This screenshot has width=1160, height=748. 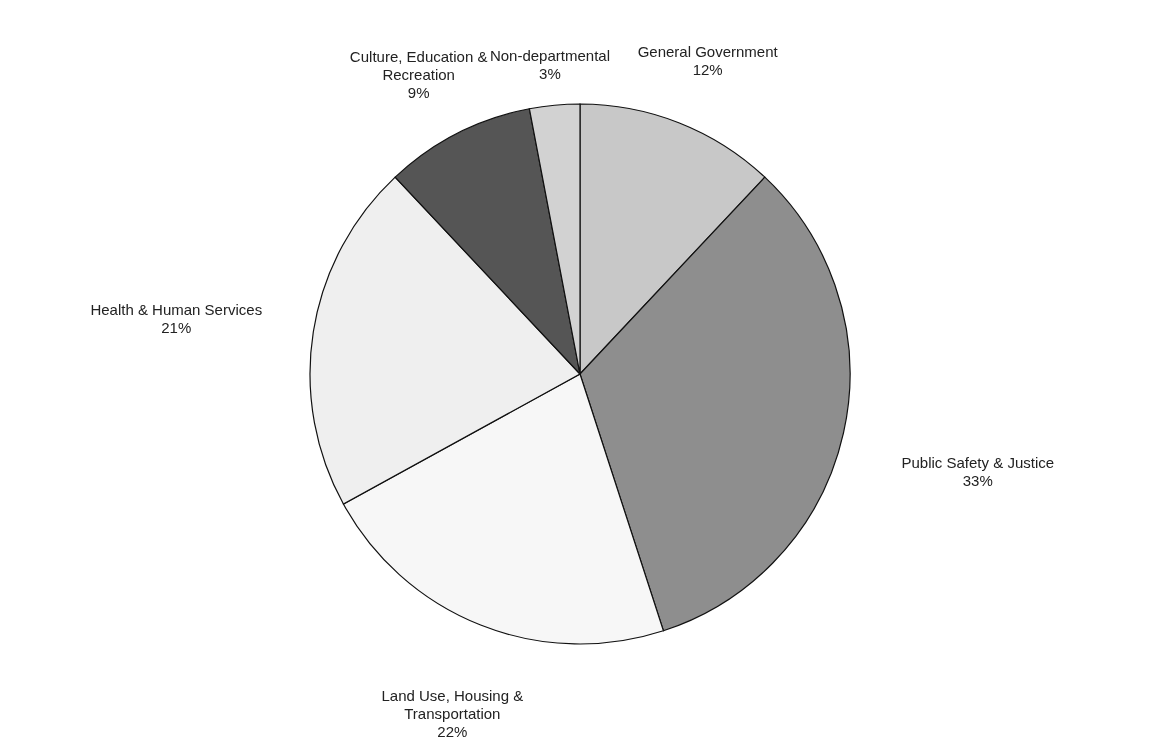 I want to click on data-label: 12%, so click(x=707, y=69).